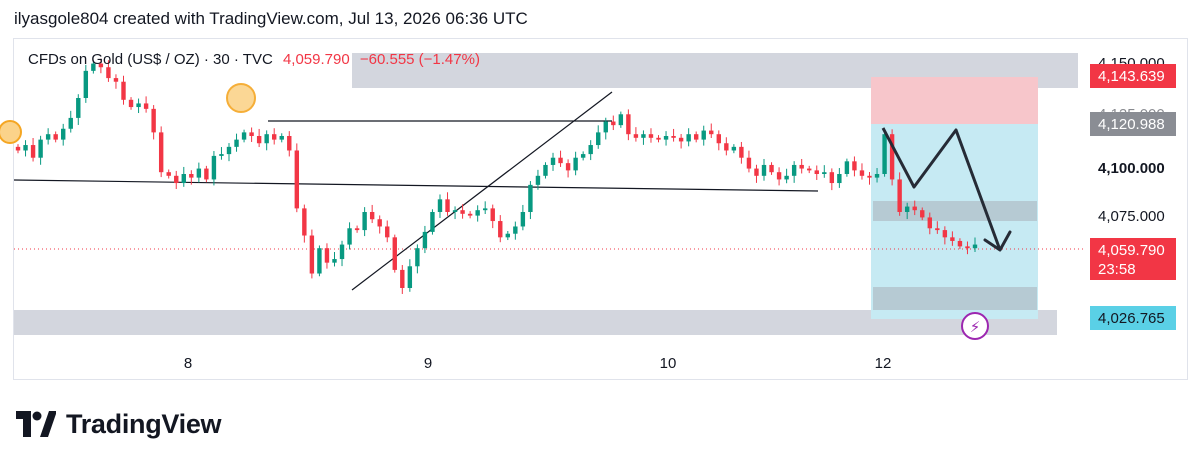 The height and width of the screenshot is (465, 1200). I want to click on trendline, so click(482, 191).